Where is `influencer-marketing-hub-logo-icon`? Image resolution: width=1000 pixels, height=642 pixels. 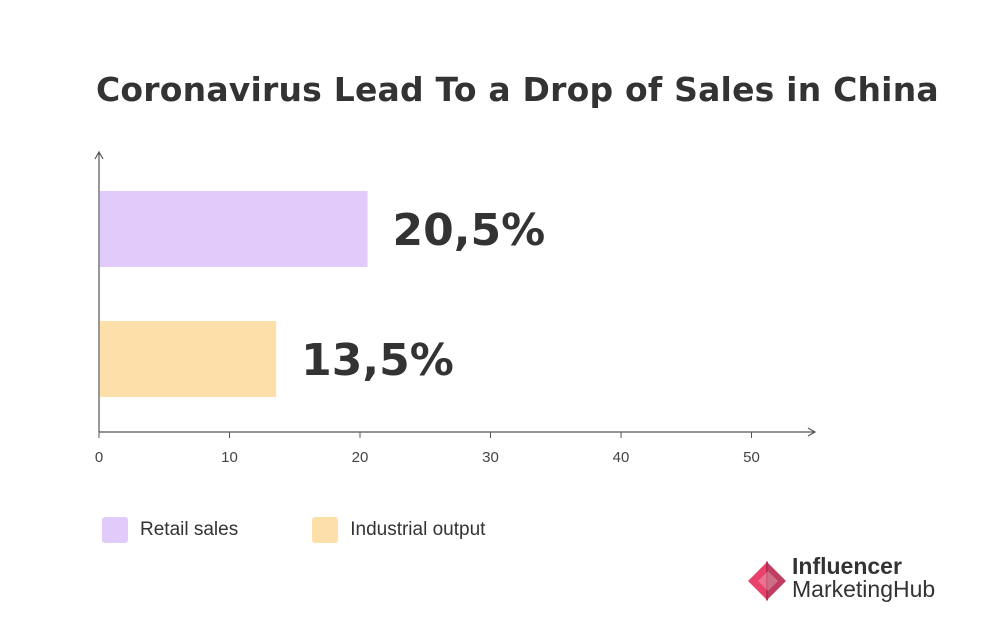 influencer-marketing-hub-logo-icon is located at coordinates (767, 581).